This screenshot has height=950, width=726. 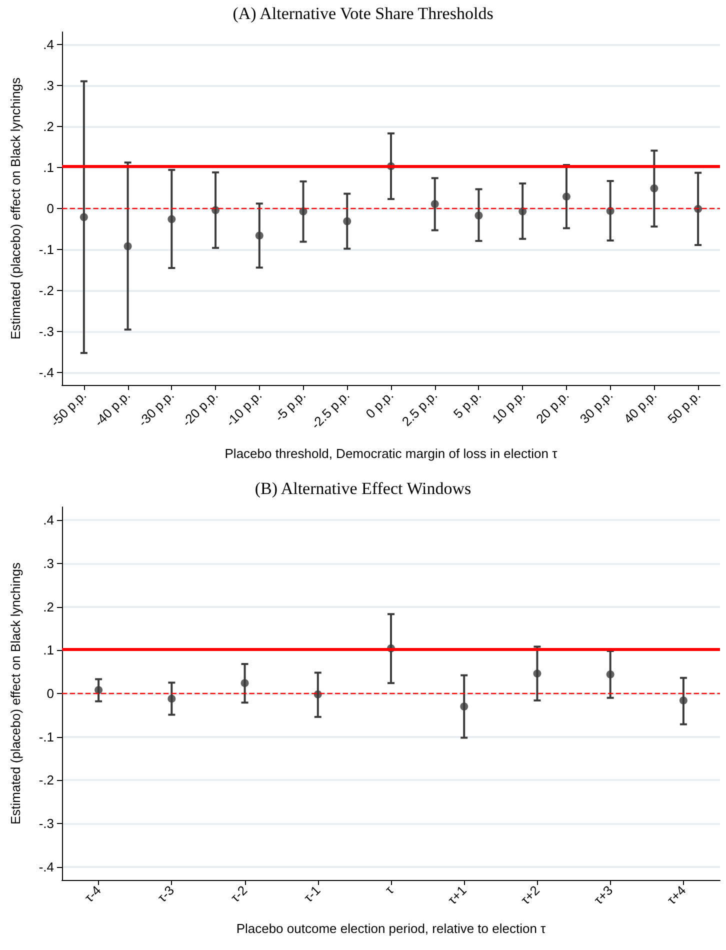 What do you see at coordinates (640, 407) in the screenshot?
I see `x-tick-label: 40 p.p.` at bounding box center [640, 407].